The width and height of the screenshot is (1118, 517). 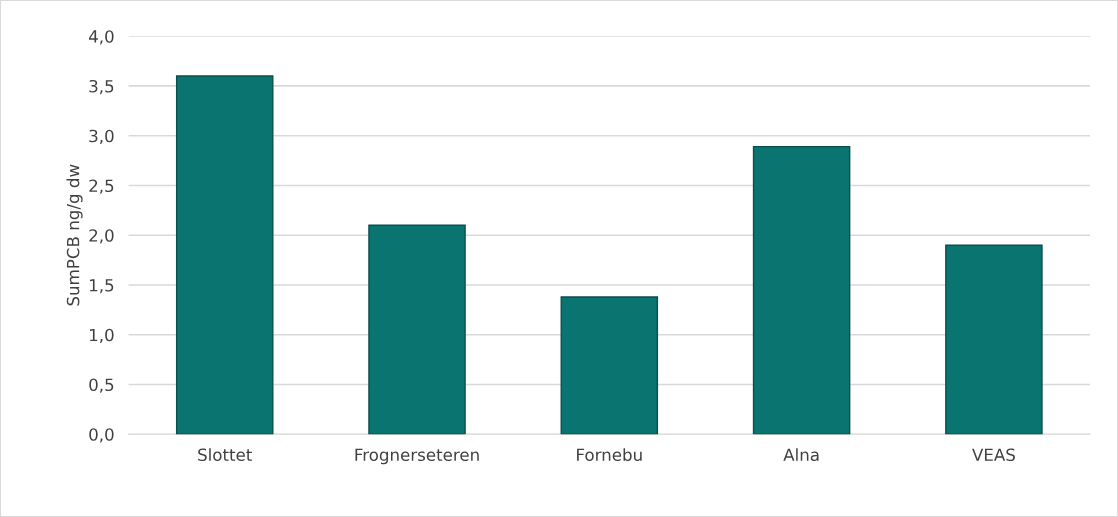 What do you see at coordinates (101, 87) in the screenshot?
I see `y-tick-label: 3,5` at bounding box center [101, 87].